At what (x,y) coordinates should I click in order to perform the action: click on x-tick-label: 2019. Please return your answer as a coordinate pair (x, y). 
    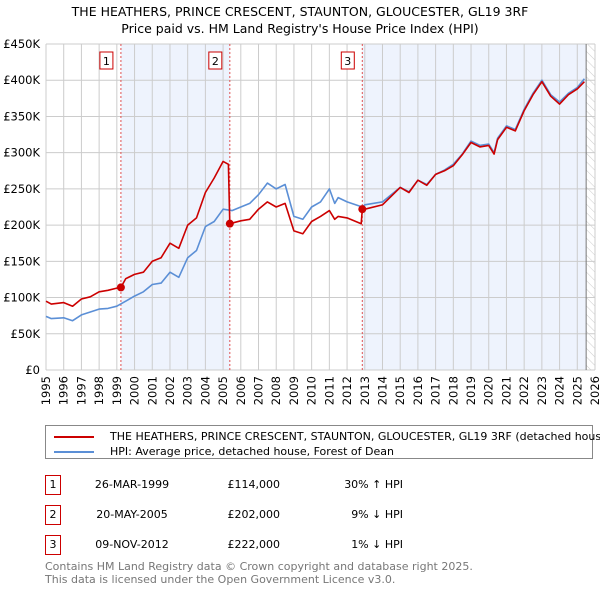
    Looking at the image, I should click on (471, 390).